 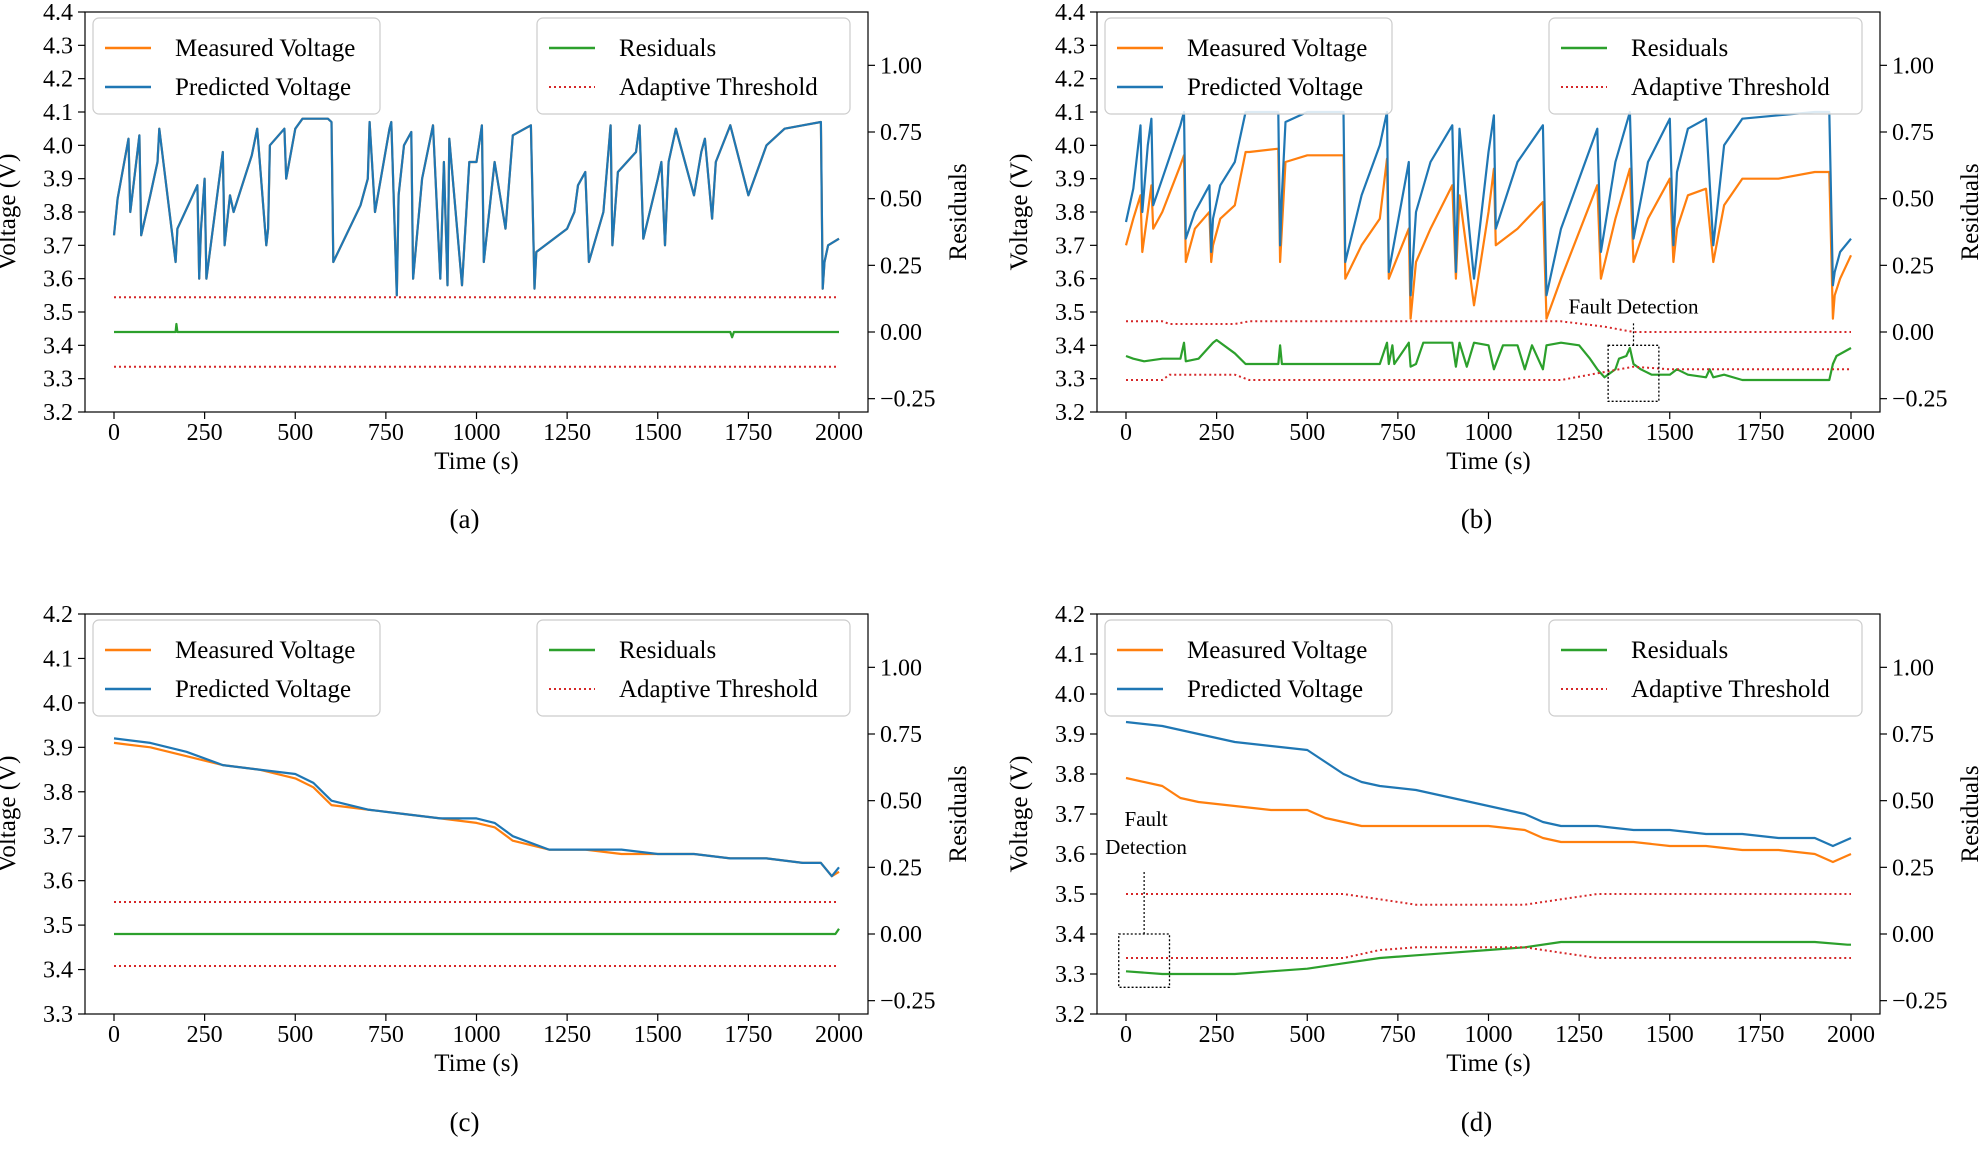 I want to click on series-adaptive-threshold-lower, so click(x=1488, y=952).